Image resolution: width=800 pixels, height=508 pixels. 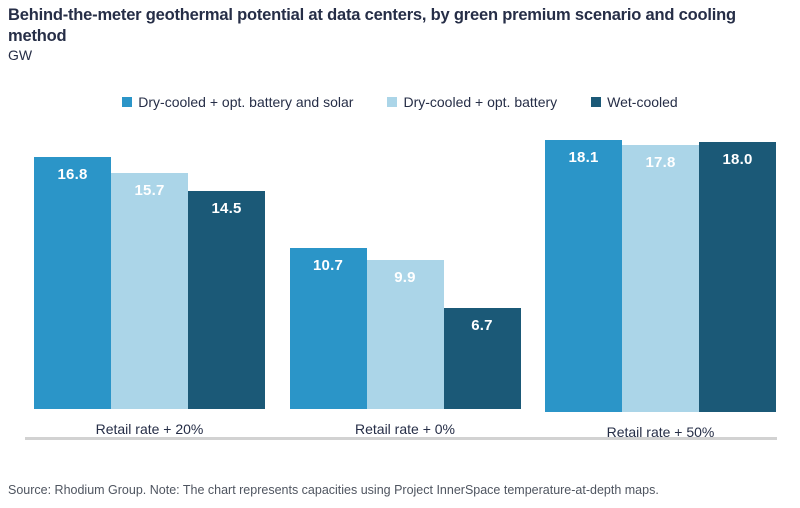 What do you see at coordinates (642, 102) in the screenshot?
I see `legend-label: Wet-cooled` at bounding box center [642, 102].